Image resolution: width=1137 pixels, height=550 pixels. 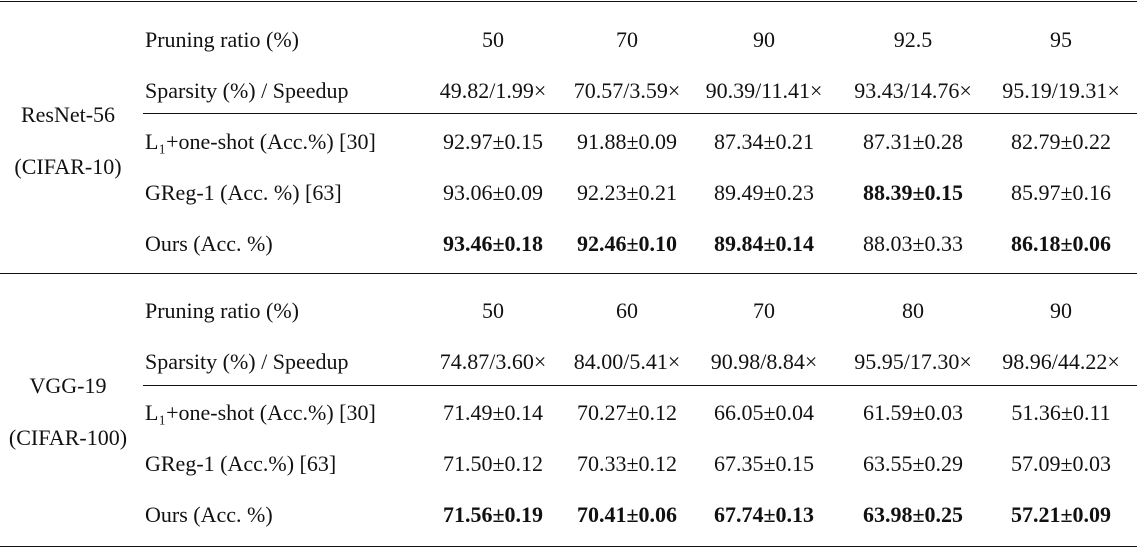 I want to click on cell: 74.87/3.60×, so click(x=493, y=361).